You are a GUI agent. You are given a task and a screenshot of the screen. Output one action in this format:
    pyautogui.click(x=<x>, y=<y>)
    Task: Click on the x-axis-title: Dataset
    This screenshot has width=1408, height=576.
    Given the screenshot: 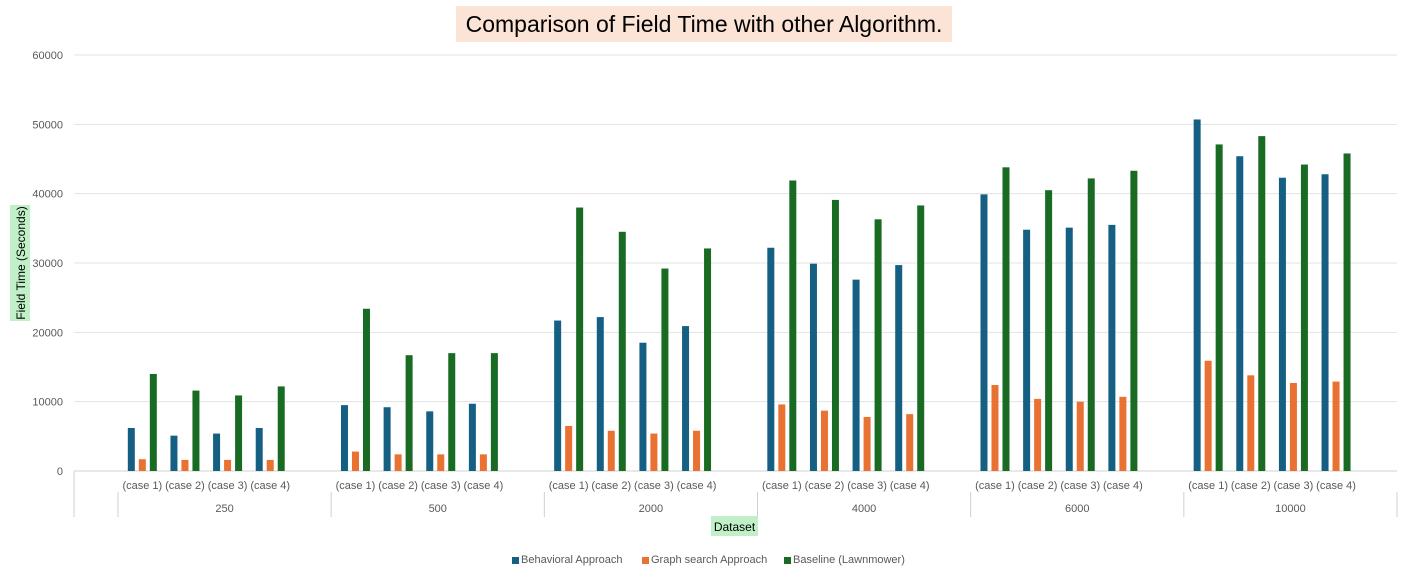 What is the action you would take?
    pyautogui.click(x=735, y=527)
    